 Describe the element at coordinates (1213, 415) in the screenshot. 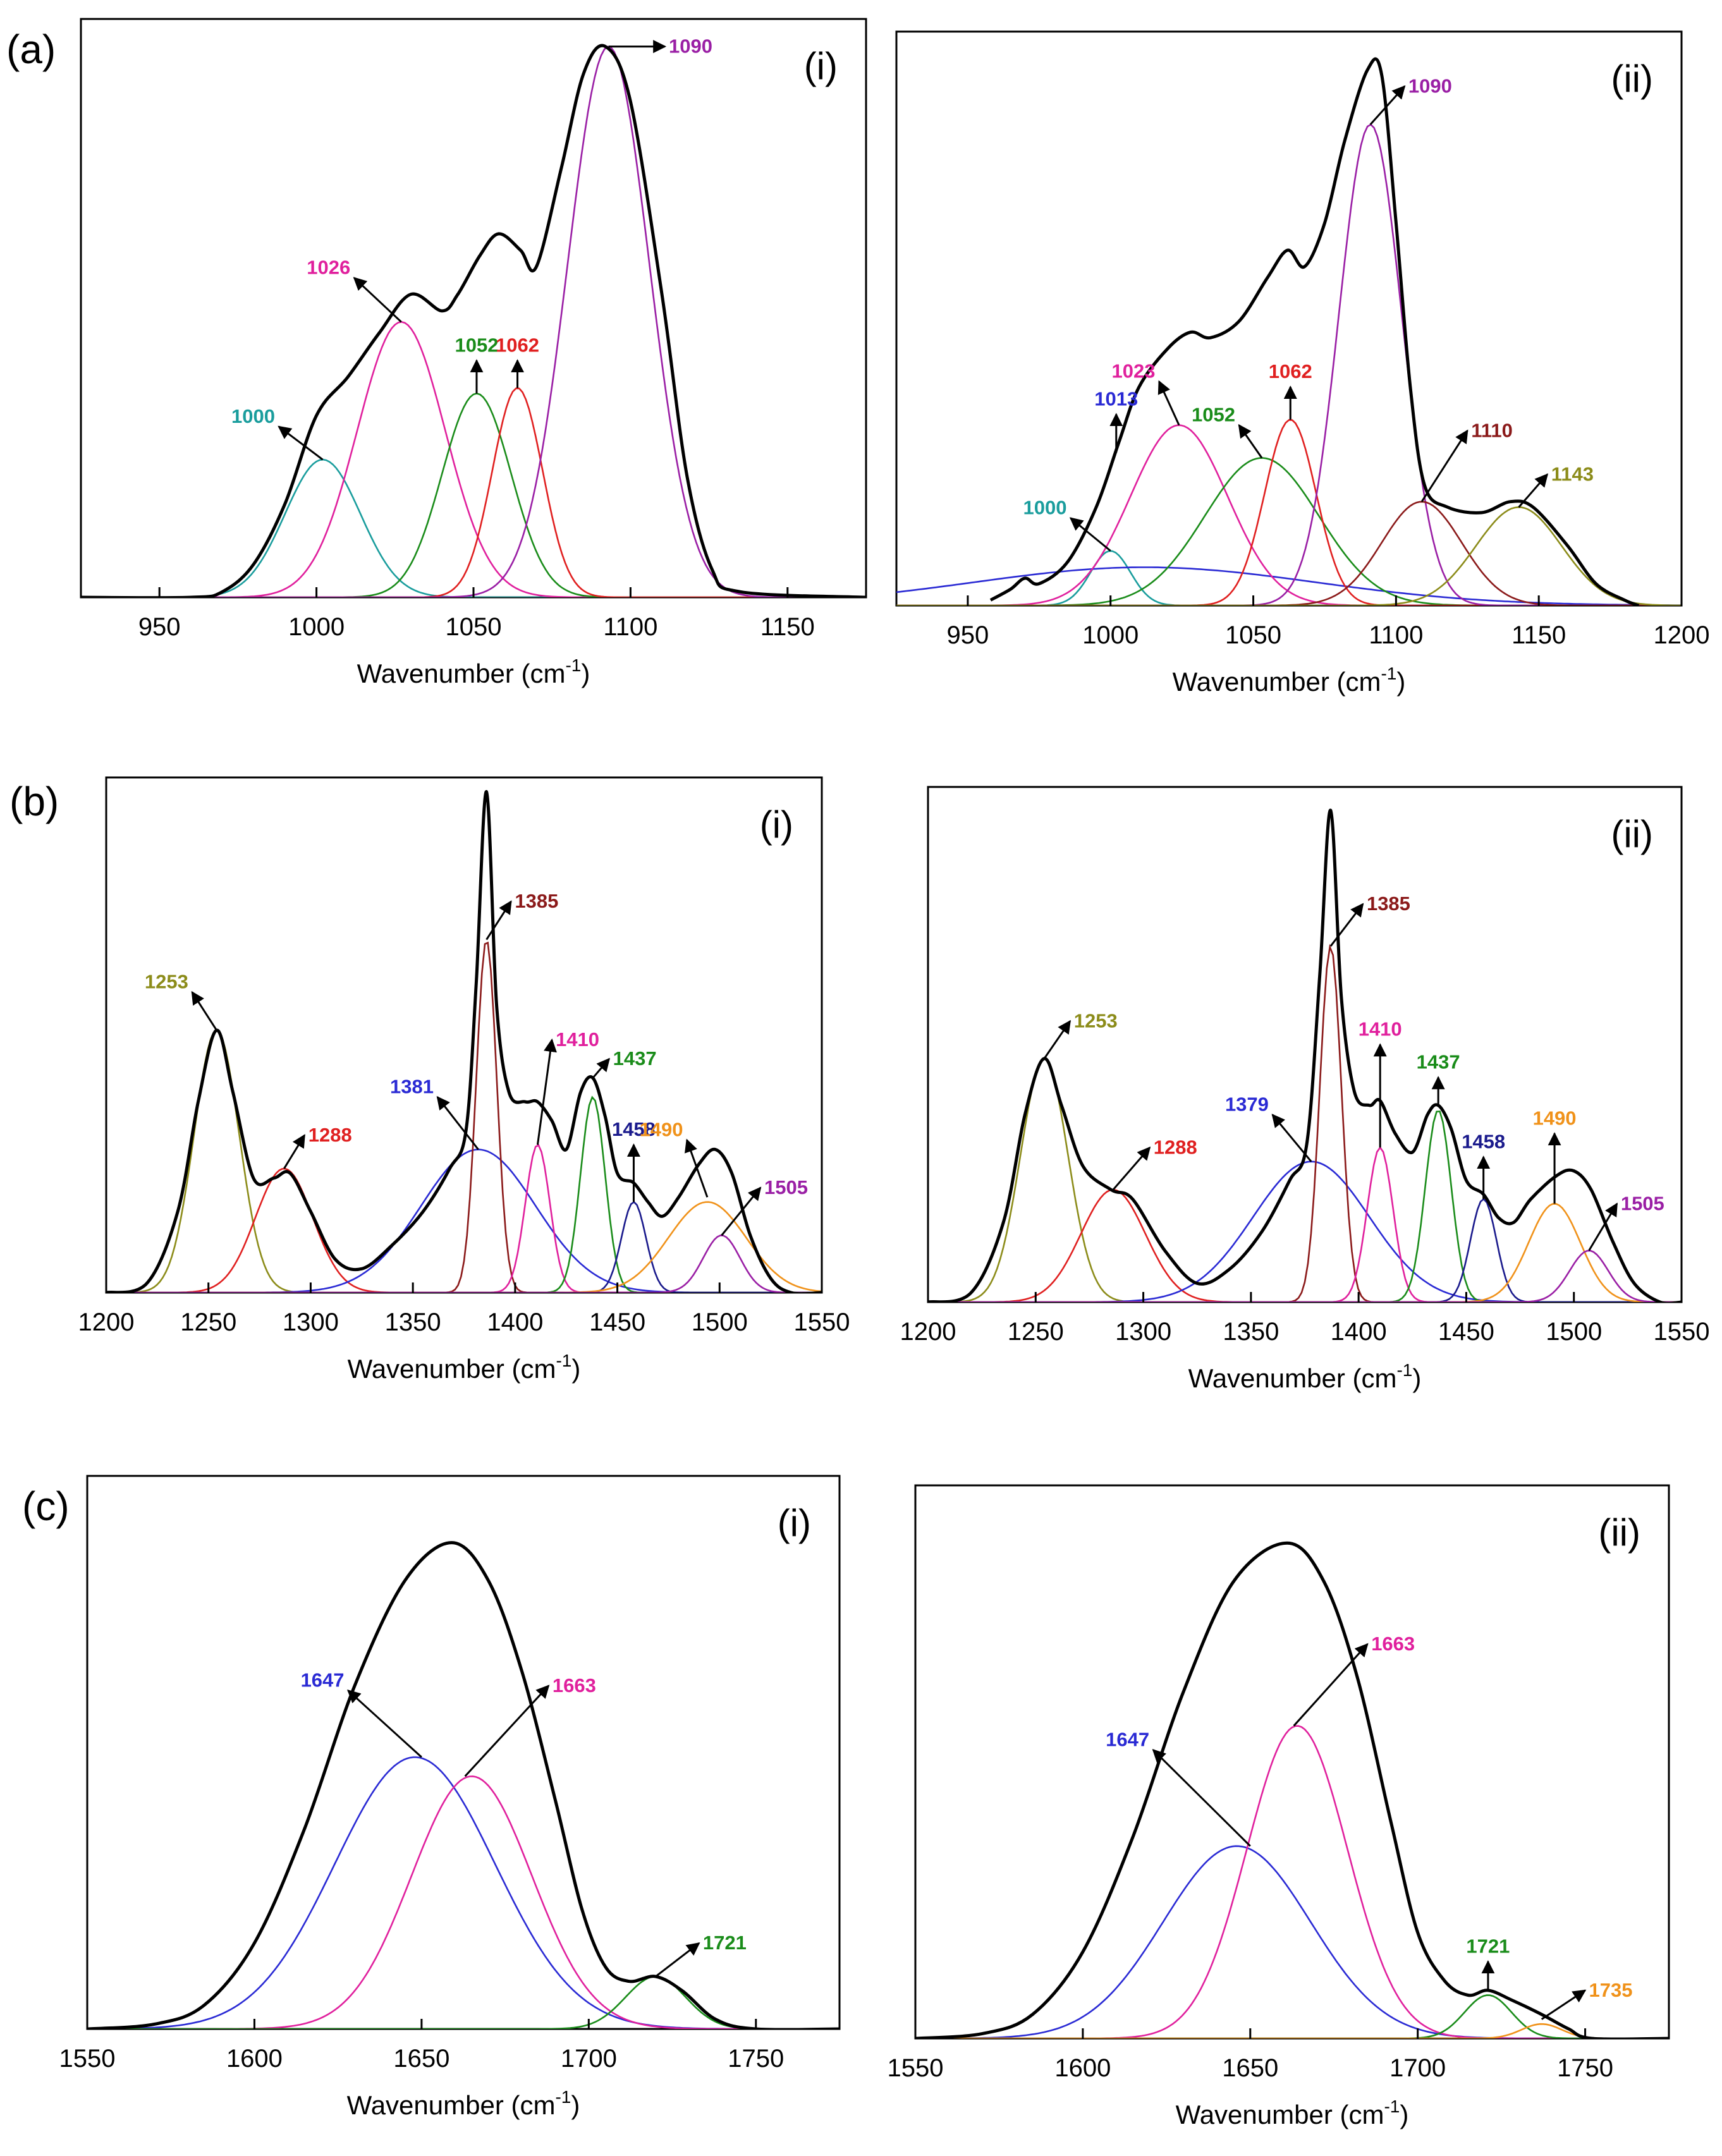

I see `peak-label: 1052` at that location.